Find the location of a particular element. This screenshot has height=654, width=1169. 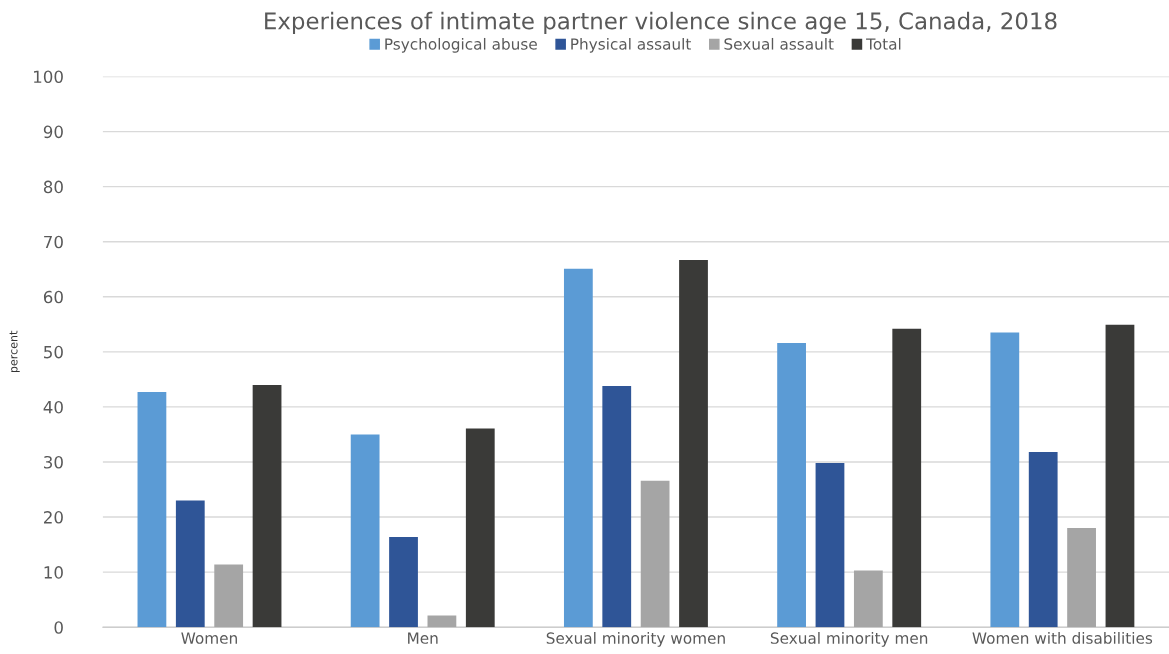

x-tick-label: Women is located at coordinates (209, 638).